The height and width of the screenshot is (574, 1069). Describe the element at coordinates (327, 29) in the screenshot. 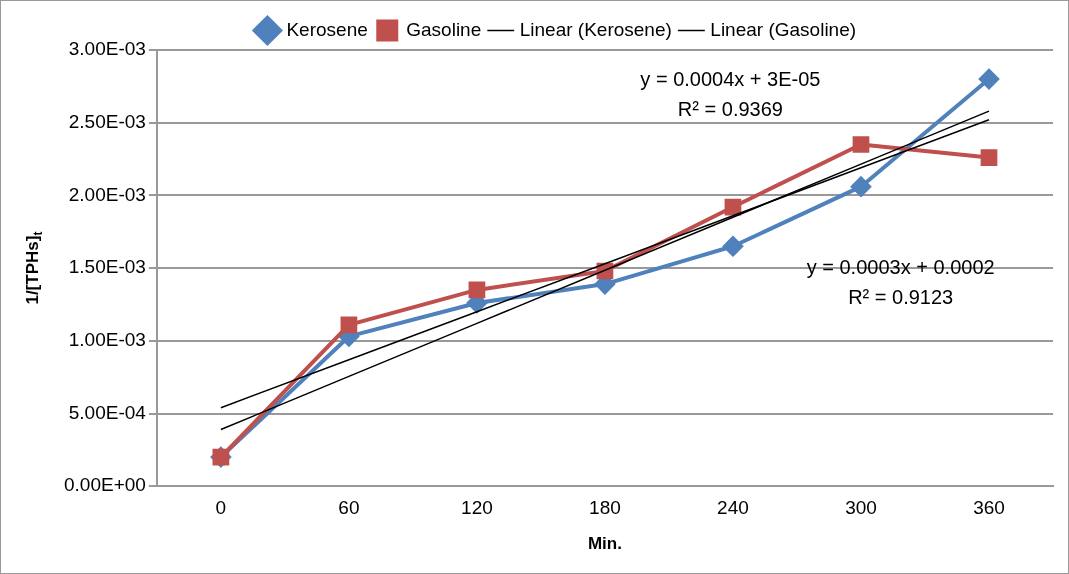

I see `legend-label: Kerosene` at that location.